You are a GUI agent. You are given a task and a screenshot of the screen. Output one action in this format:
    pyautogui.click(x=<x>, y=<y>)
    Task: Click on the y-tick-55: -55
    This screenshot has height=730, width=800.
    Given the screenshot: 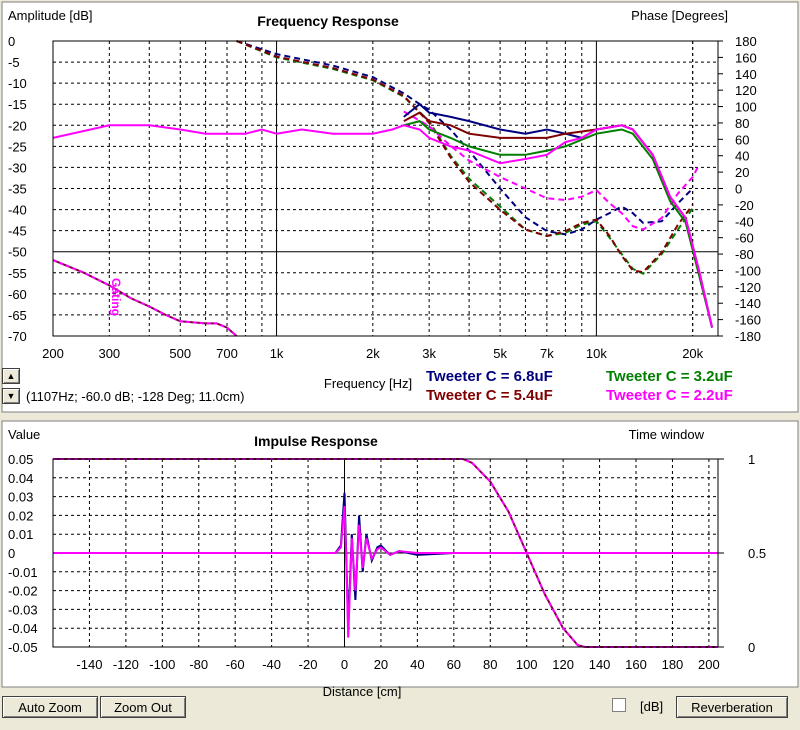 What is the action you would take?
    pyautogui.click(x=17, y=273)
    